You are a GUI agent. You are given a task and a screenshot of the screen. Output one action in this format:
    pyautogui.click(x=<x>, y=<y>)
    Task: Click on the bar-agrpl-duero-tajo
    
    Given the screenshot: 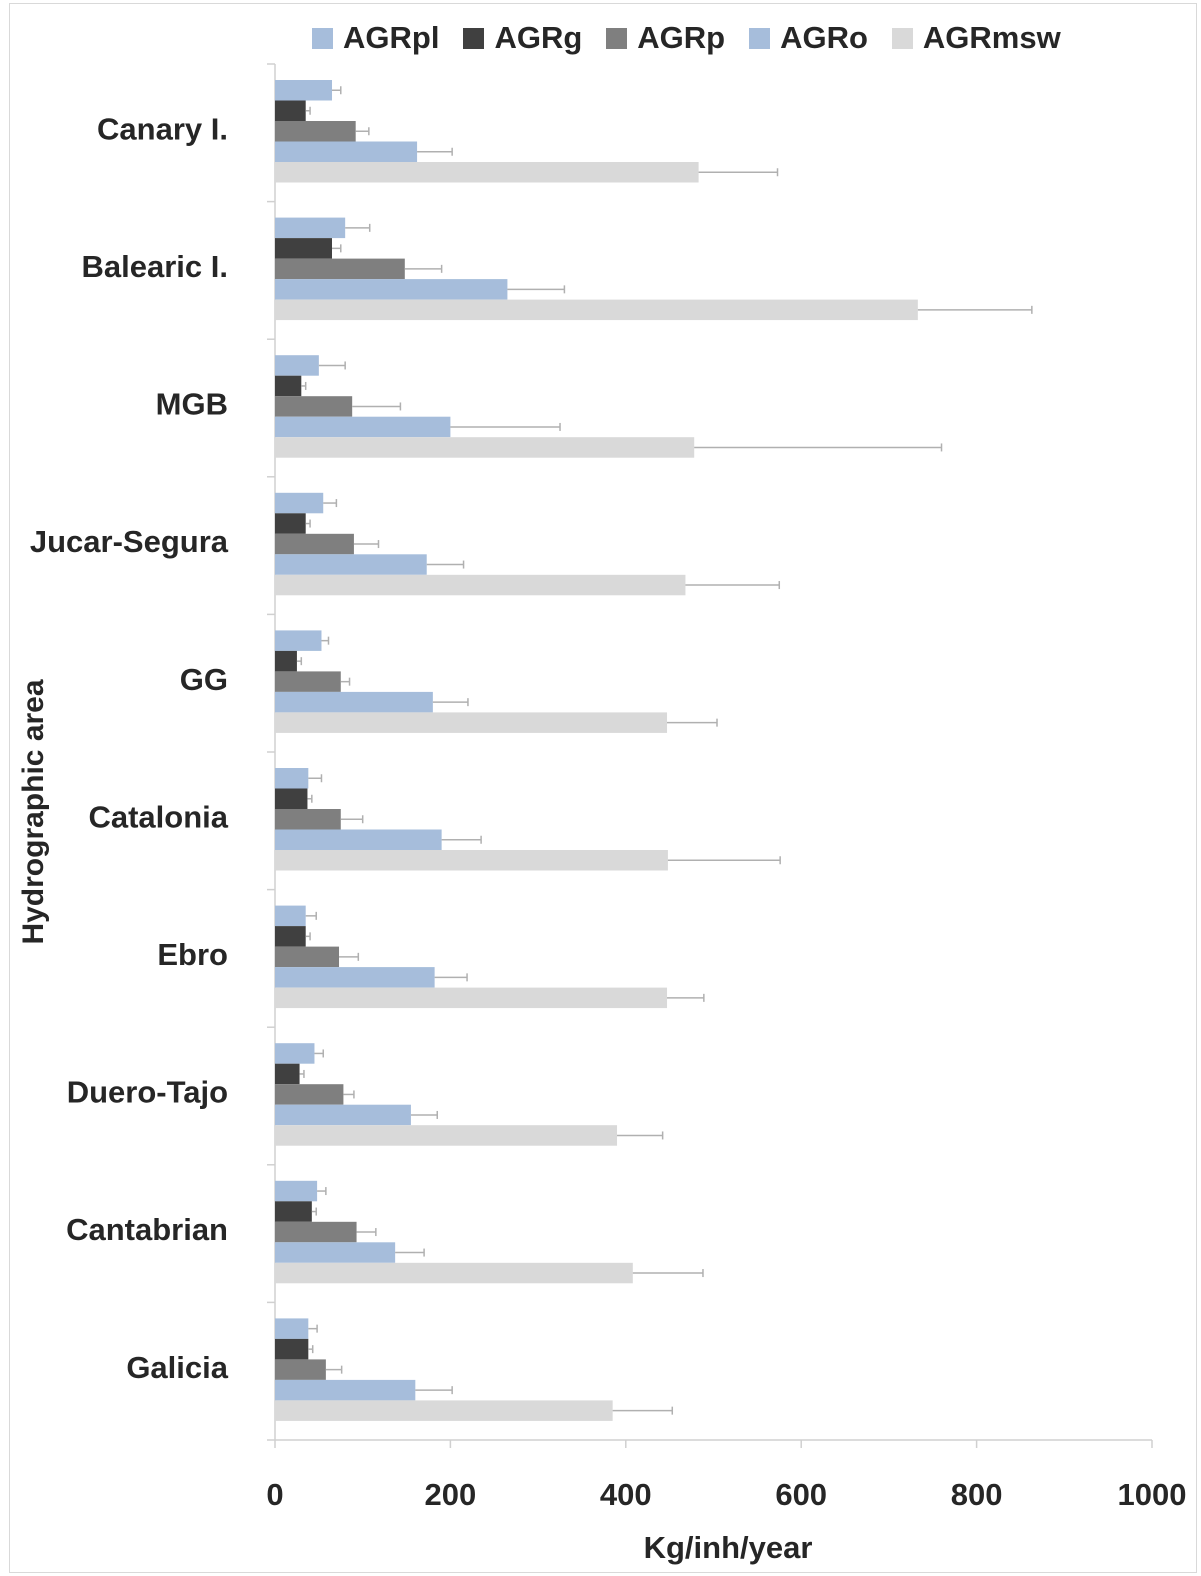 What is the action you would take?
    pyautogui.click(x=295, y=1053)
    